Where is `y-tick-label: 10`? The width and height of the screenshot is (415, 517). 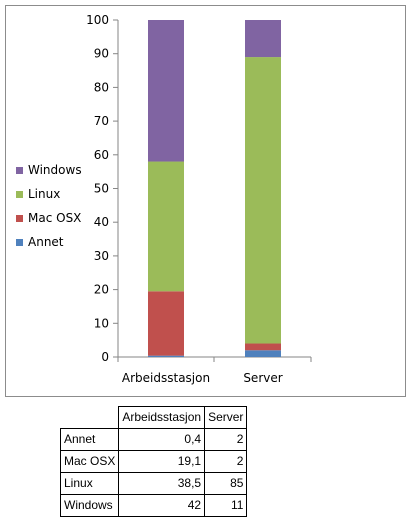
y-tick-label: 10 is located at coordinates (101, 323).